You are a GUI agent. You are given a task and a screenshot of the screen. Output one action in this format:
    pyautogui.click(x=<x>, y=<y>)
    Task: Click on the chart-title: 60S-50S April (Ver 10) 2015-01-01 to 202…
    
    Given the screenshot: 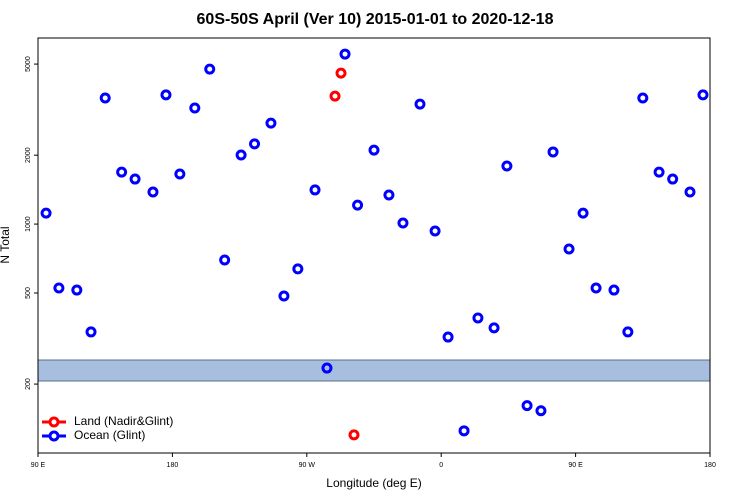 What is the action you would take?
    pyautogui.click(x=375, y=19)
    